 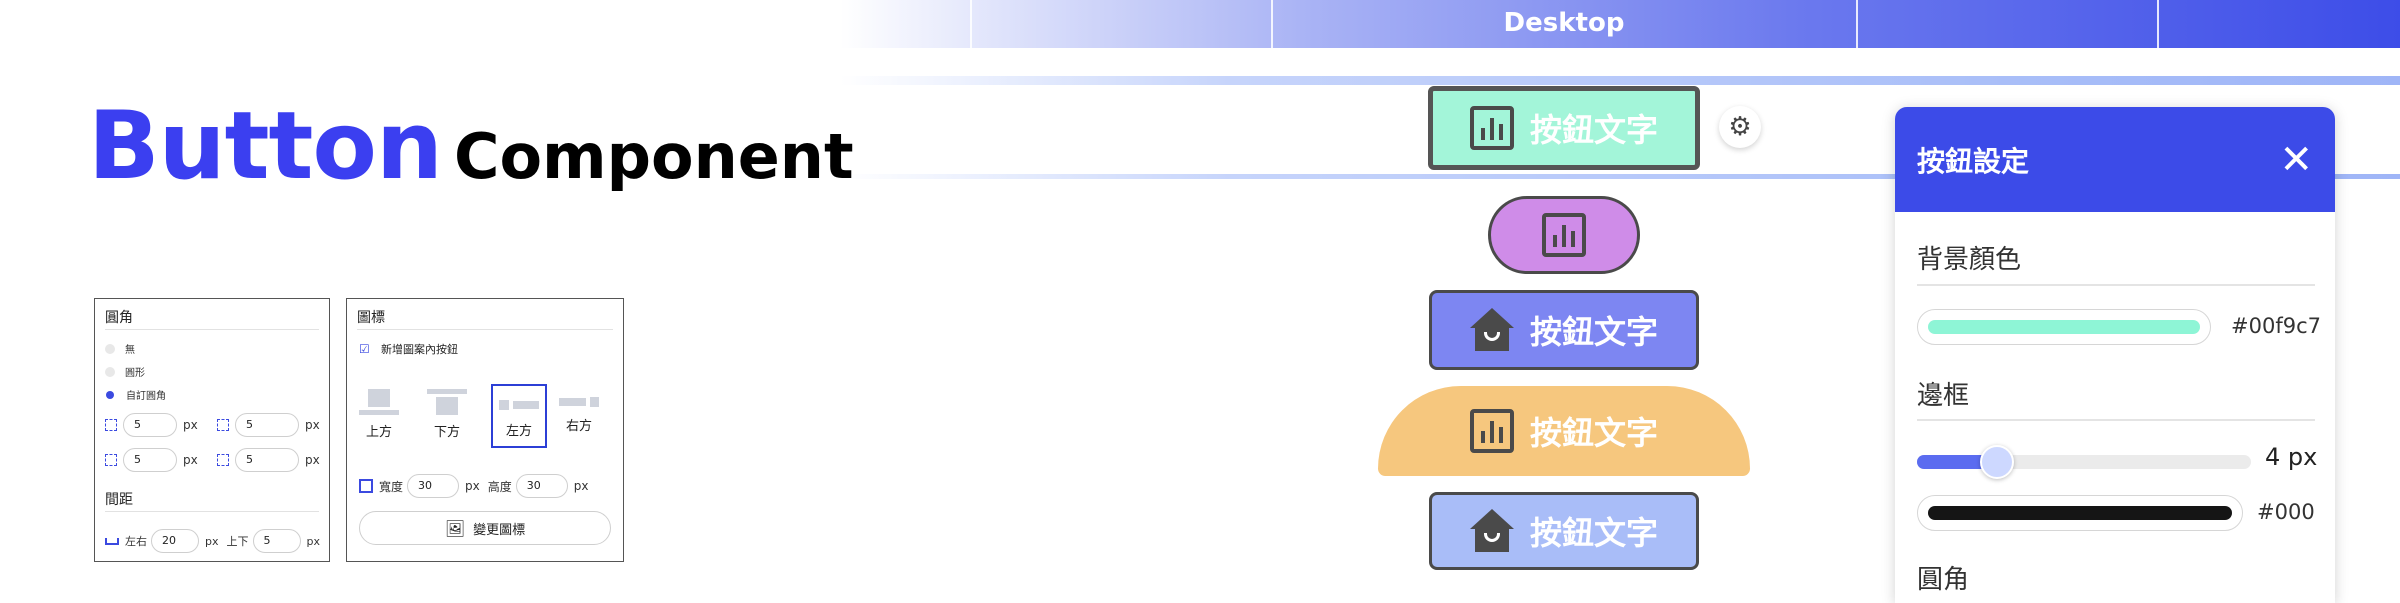 I want to click on radio-custom: 自訂圓角, so click(x=135, y=394).